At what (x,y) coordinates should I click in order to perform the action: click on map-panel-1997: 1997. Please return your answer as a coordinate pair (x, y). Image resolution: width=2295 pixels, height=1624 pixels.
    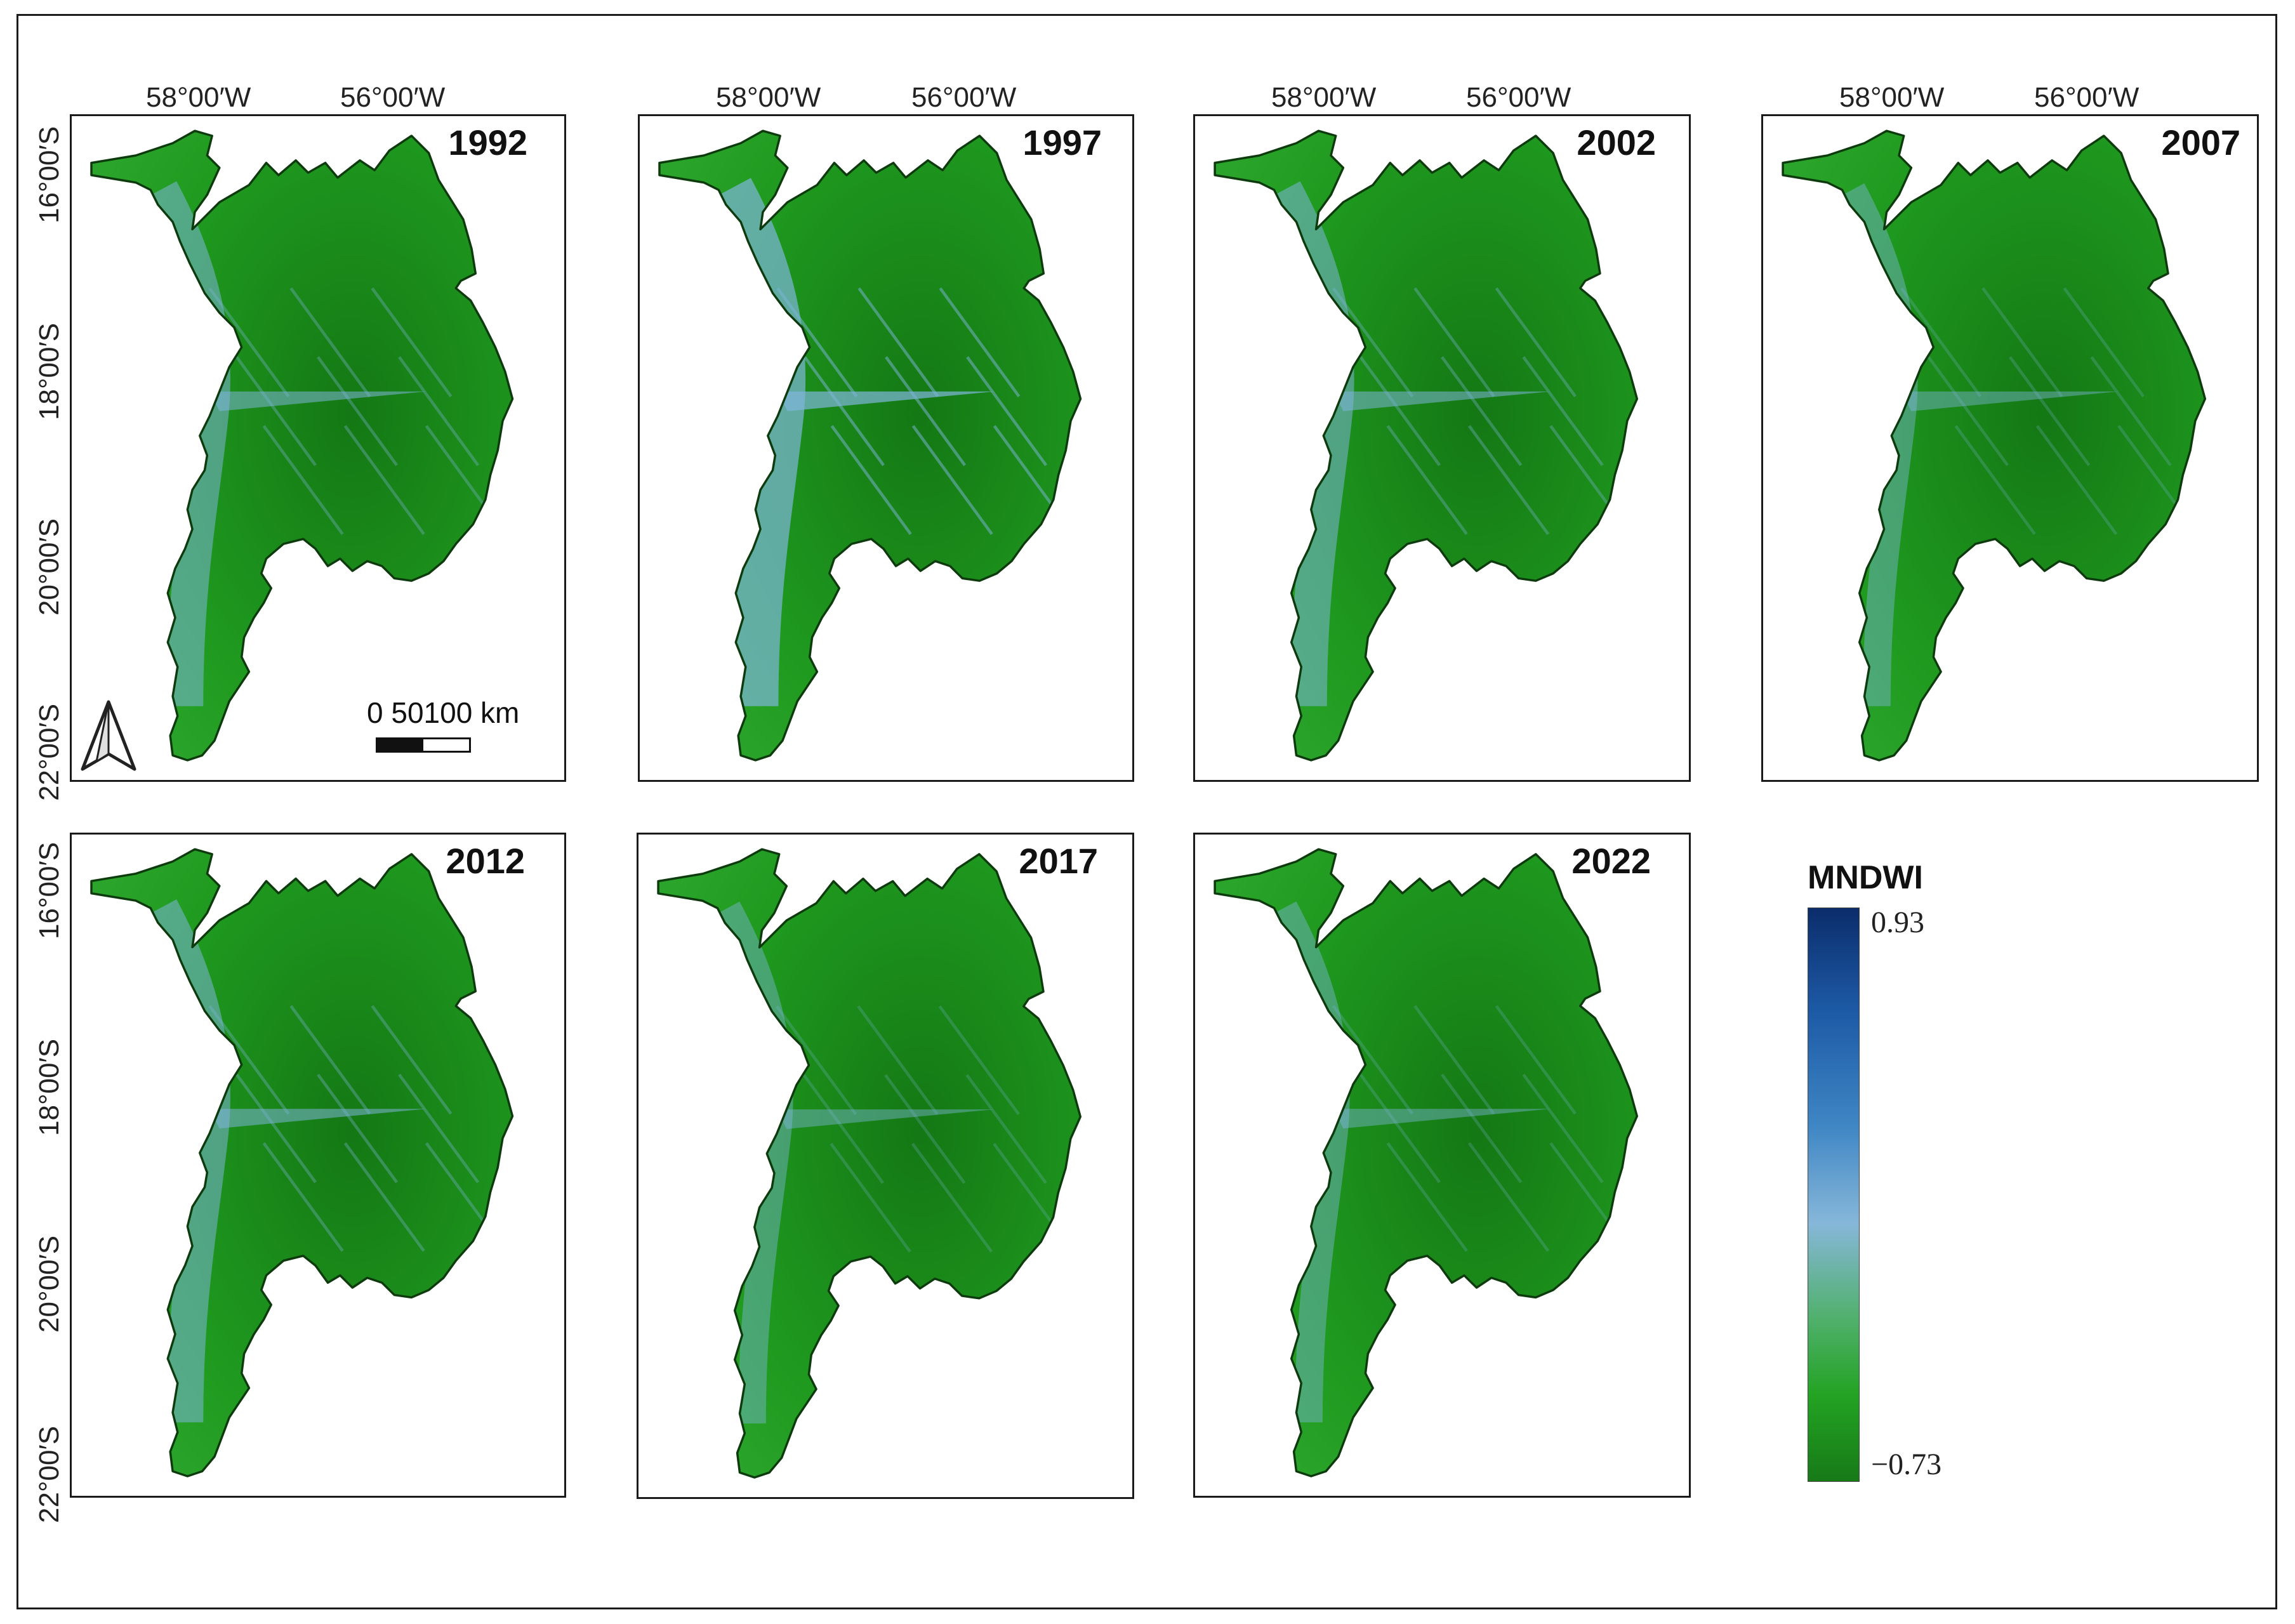
    Looking at the image, I should click on (886, 448).